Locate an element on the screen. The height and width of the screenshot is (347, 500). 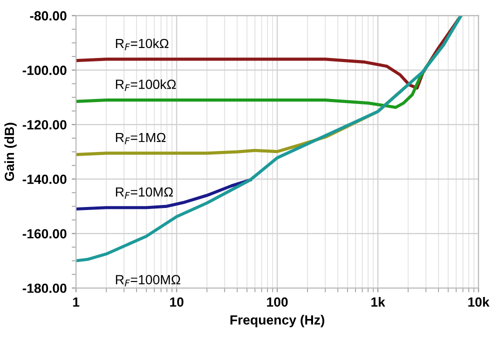
x-tick-label: 1k is located at coordinates (378, 302).